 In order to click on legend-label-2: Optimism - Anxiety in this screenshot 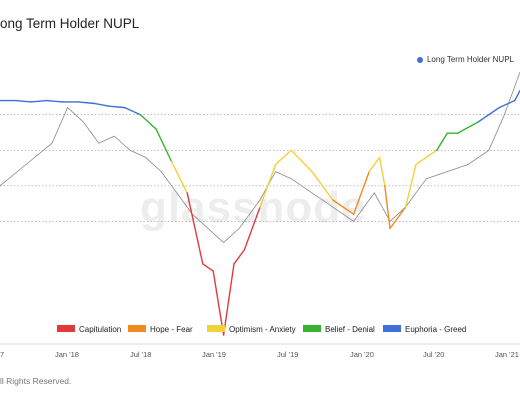, I will do `click(262, 329)`.